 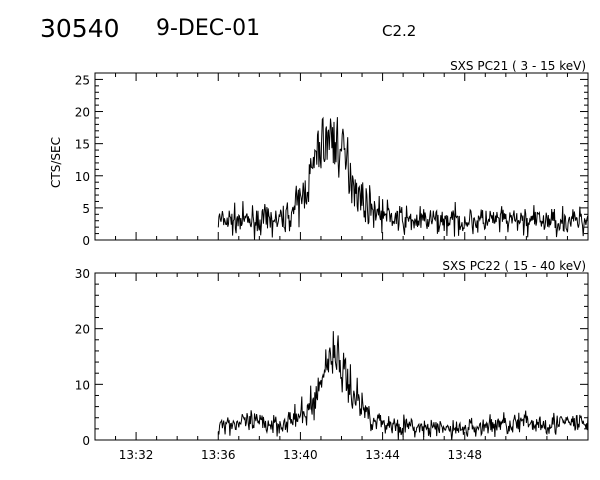 I want to click on y-tick-label: 5, so click(x=86, y=209).